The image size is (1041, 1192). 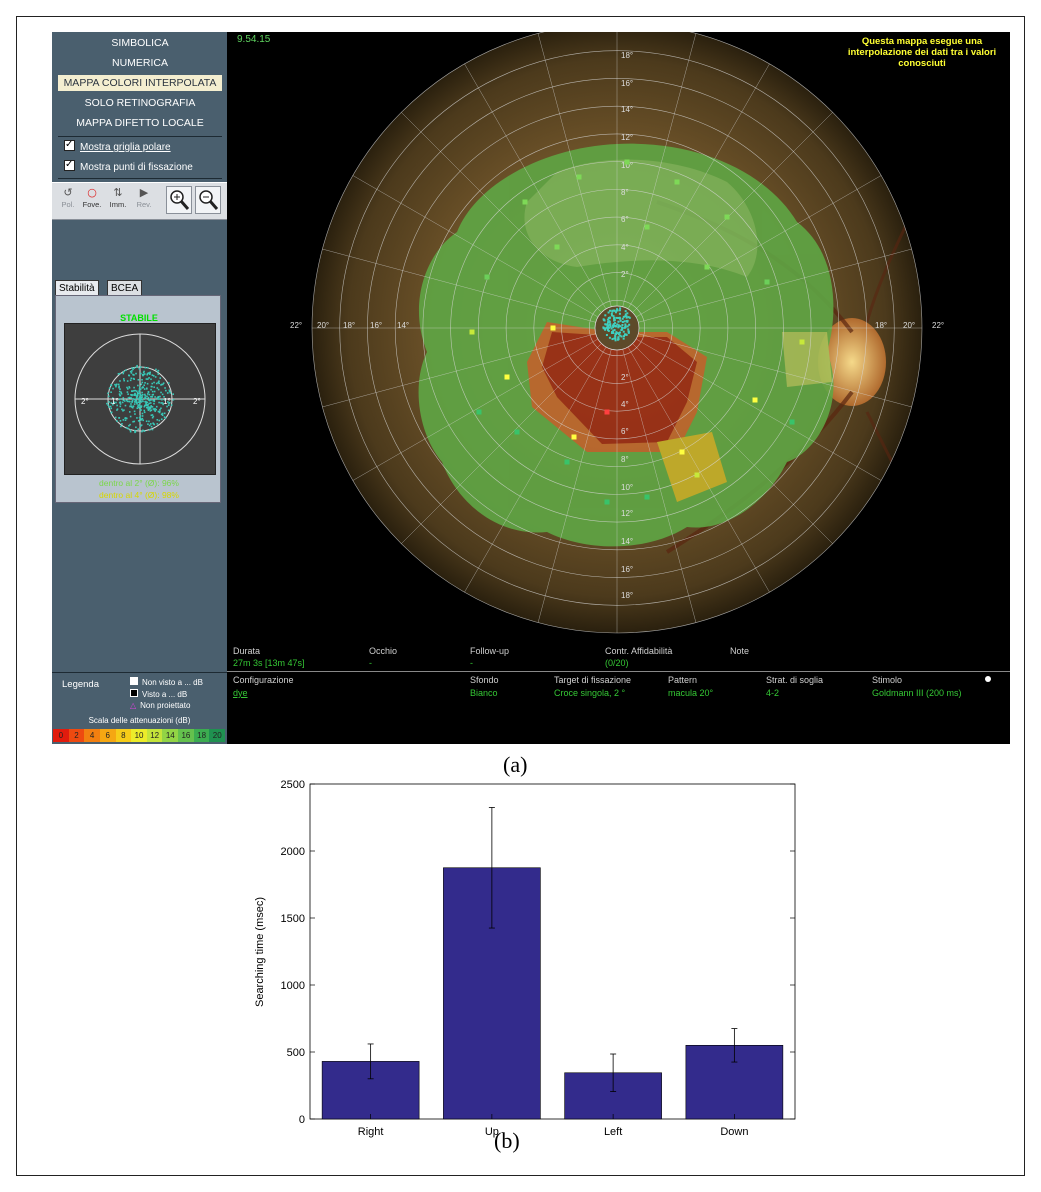 I want to click on checkbox-mostra-punti-fissazione: Mostra punti di fissazione, so click(x=128, y=166).